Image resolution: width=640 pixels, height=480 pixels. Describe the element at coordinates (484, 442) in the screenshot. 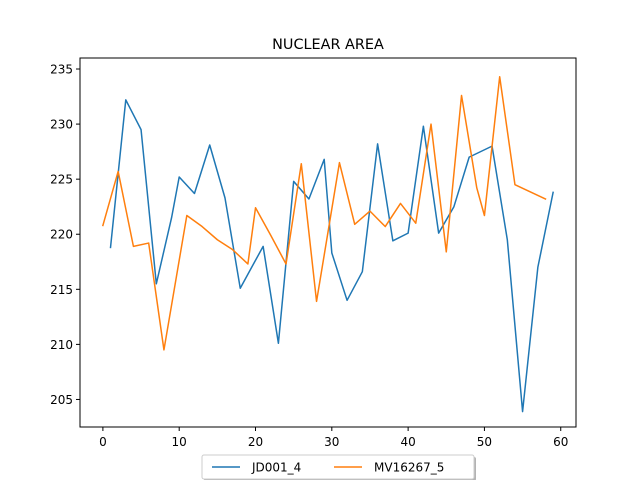

I see `x-tick-label: 50` at that location.